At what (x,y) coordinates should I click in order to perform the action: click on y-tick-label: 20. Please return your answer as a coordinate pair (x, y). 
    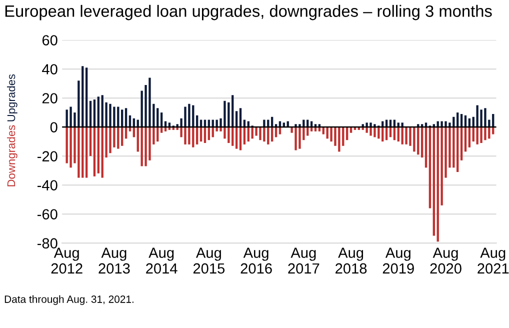
    Looking at the image, I should click on (50, 98).